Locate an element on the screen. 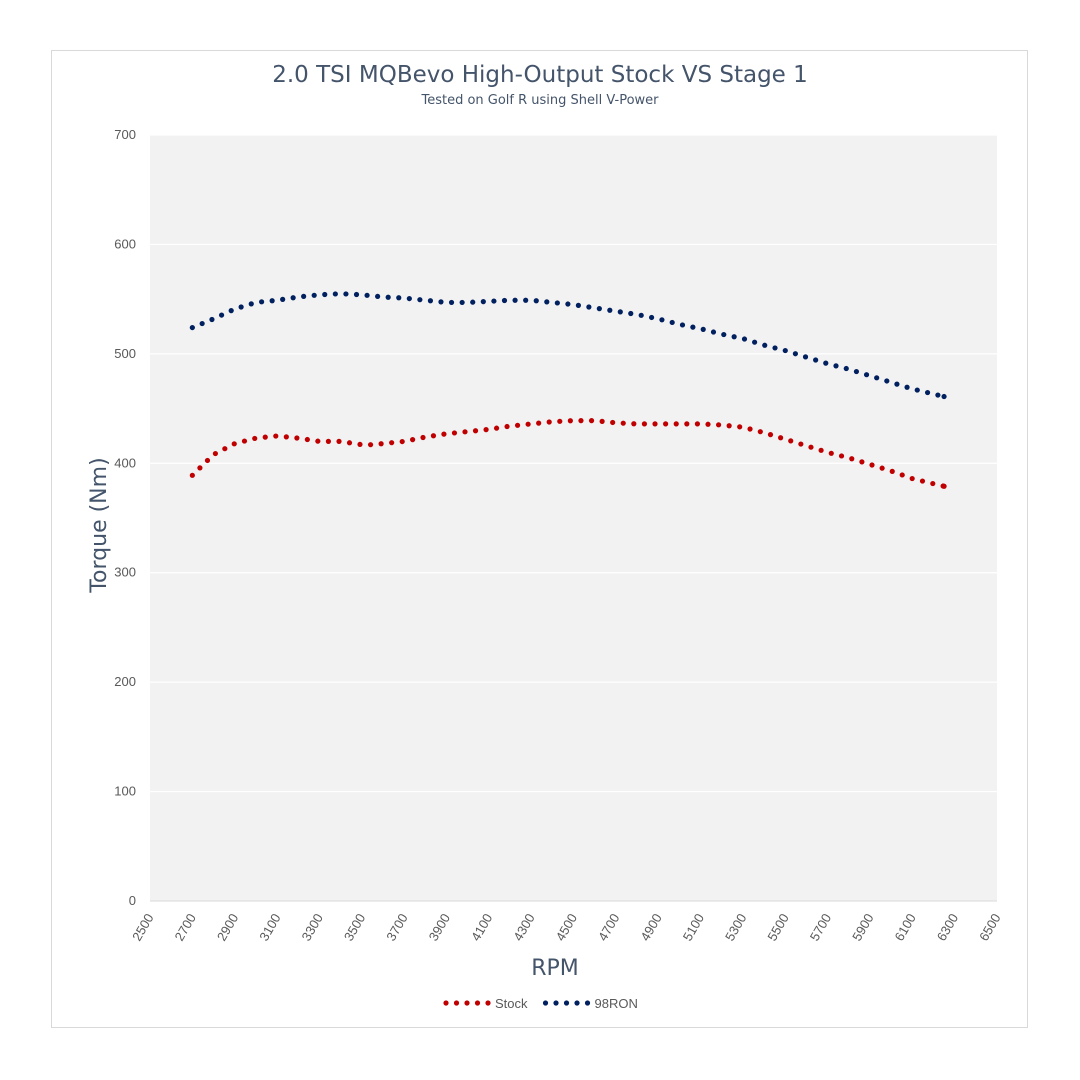  series-stock is located at coordinates (568, 453).